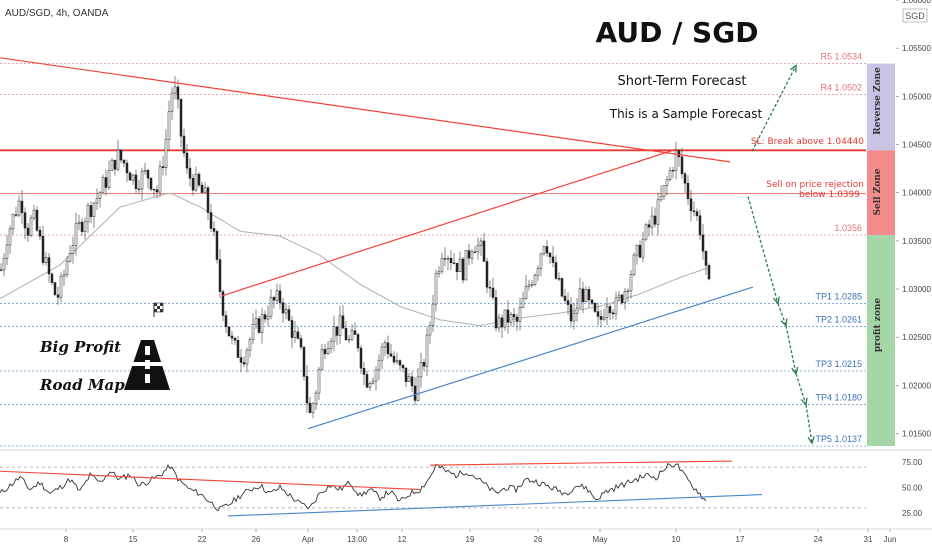 The image size is (932, 550). I want to click on zone-reverse, so click(881, 107).